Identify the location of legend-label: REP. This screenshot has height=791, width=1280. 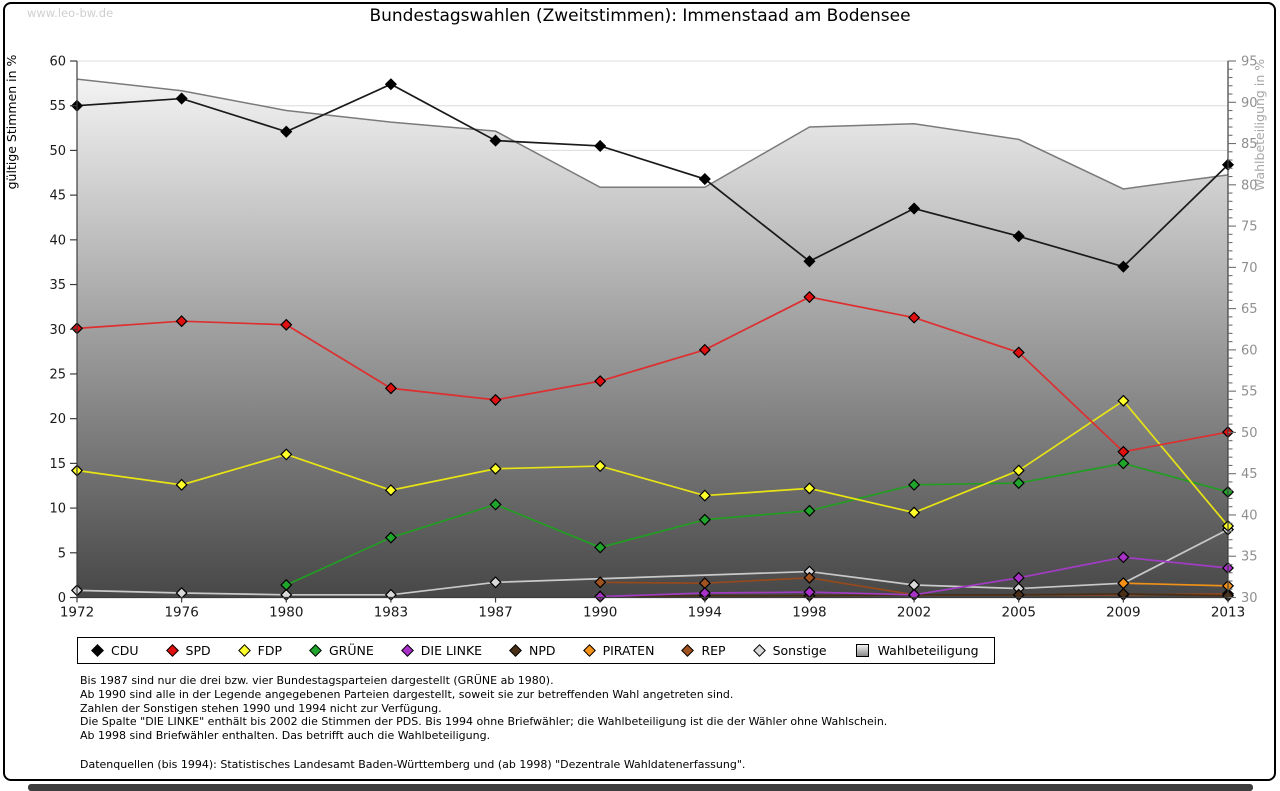
(713, 650).